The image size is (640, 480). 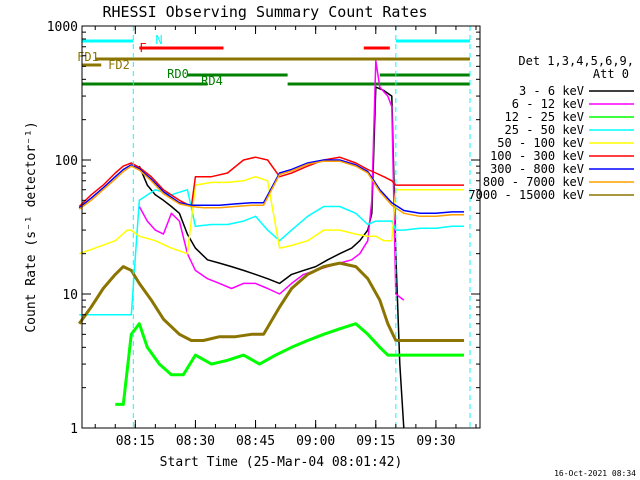 I want to click on legend-entry-label: 3 - 6 keV, so click(x=551, y=91).